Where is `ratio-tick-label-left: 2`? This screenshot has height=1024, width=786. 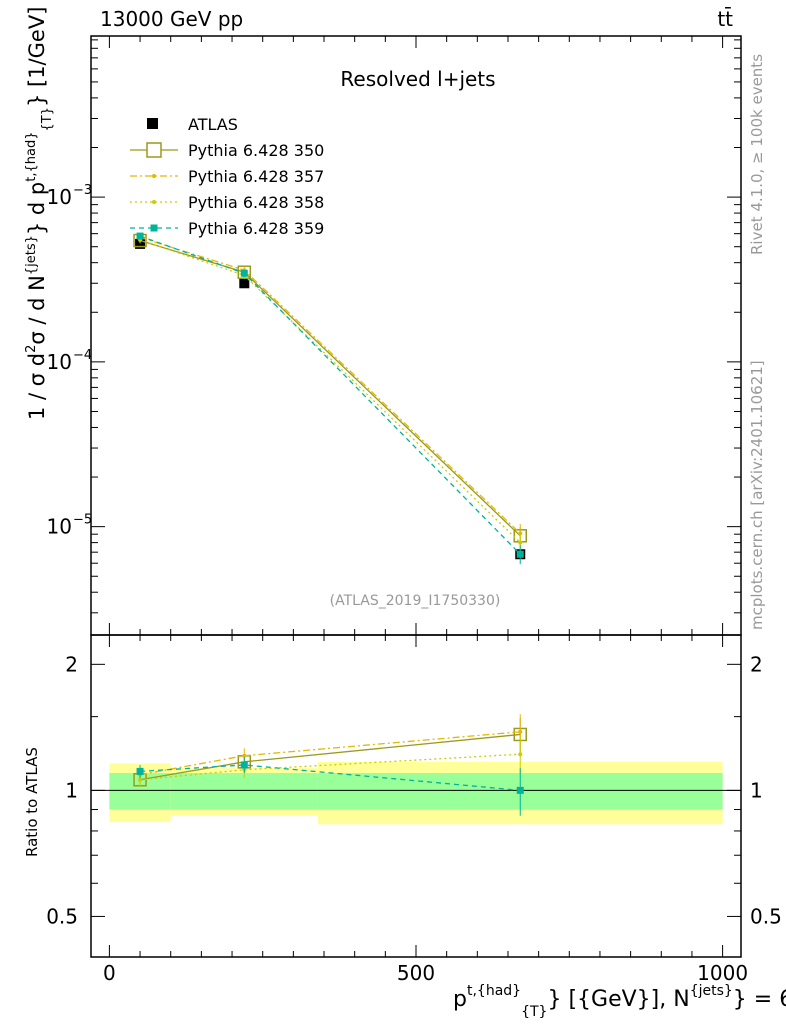 ratio-tick-label-left: 2 is located at coordinates (71, 664).